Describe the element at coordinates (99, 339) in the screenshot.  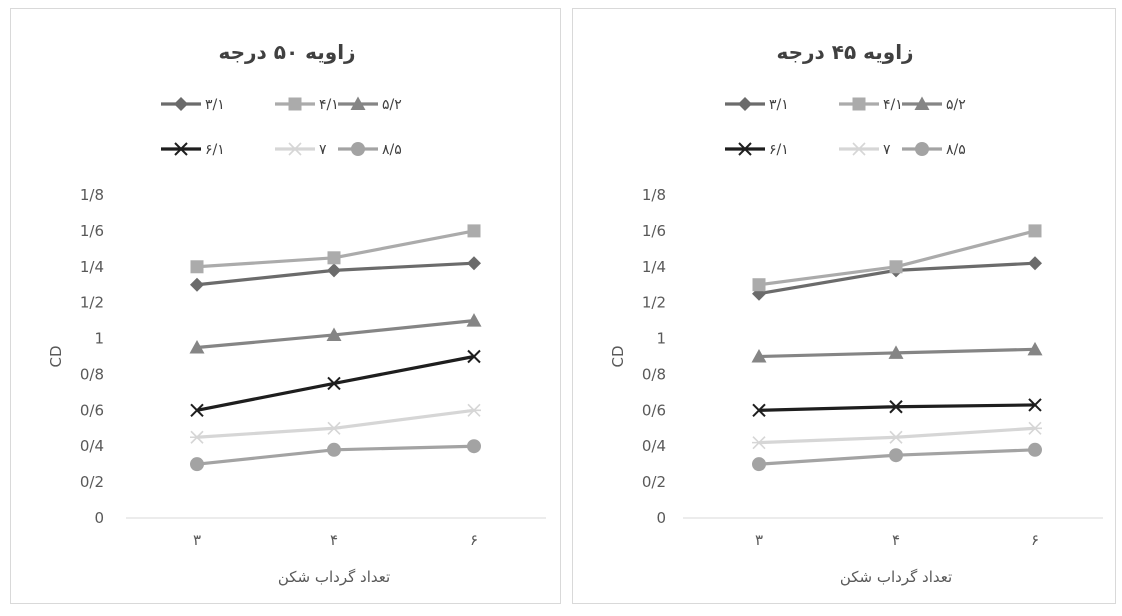
I see `y-tick-label: 1` at that location.